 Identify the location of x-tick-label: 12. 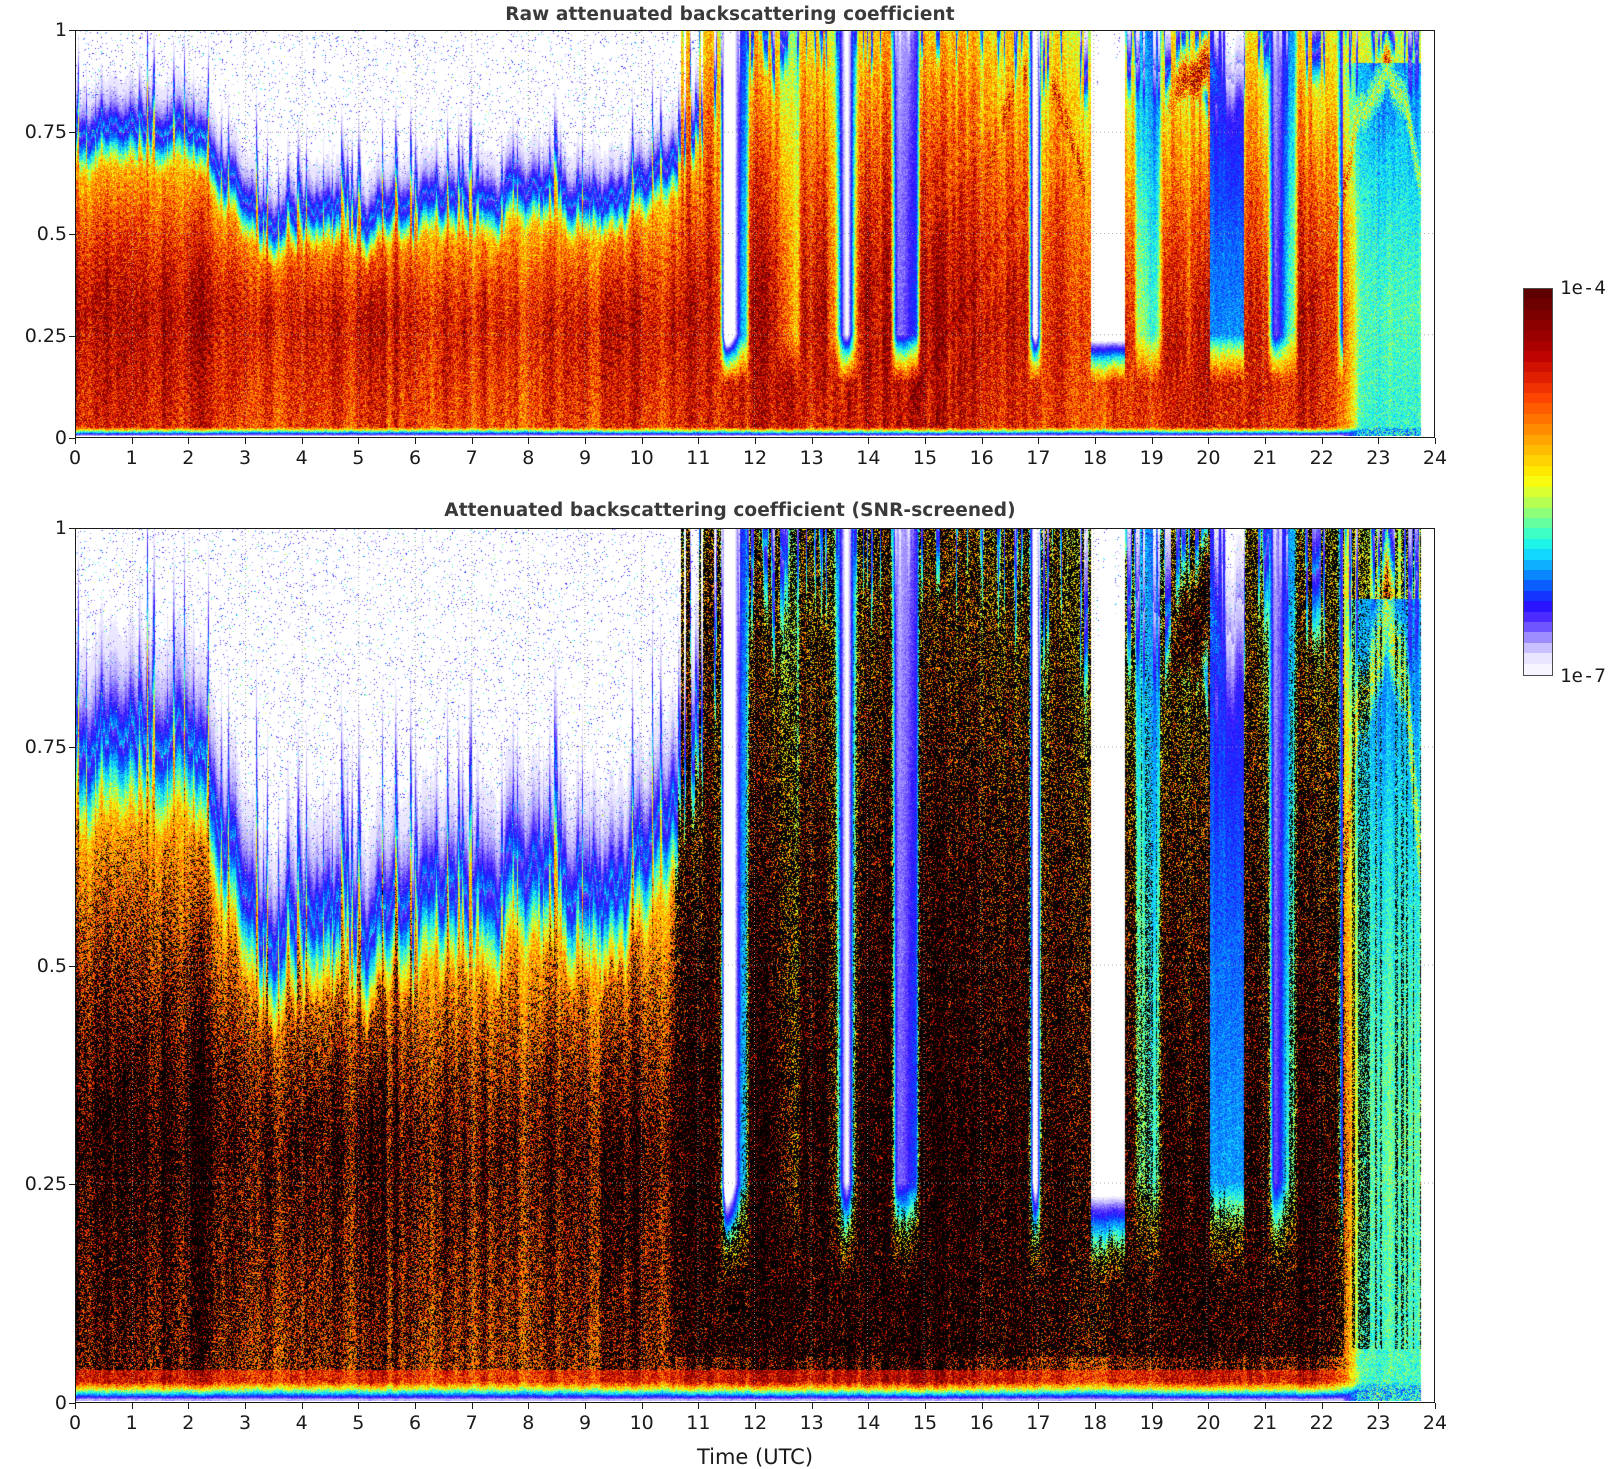
(755, 1423).